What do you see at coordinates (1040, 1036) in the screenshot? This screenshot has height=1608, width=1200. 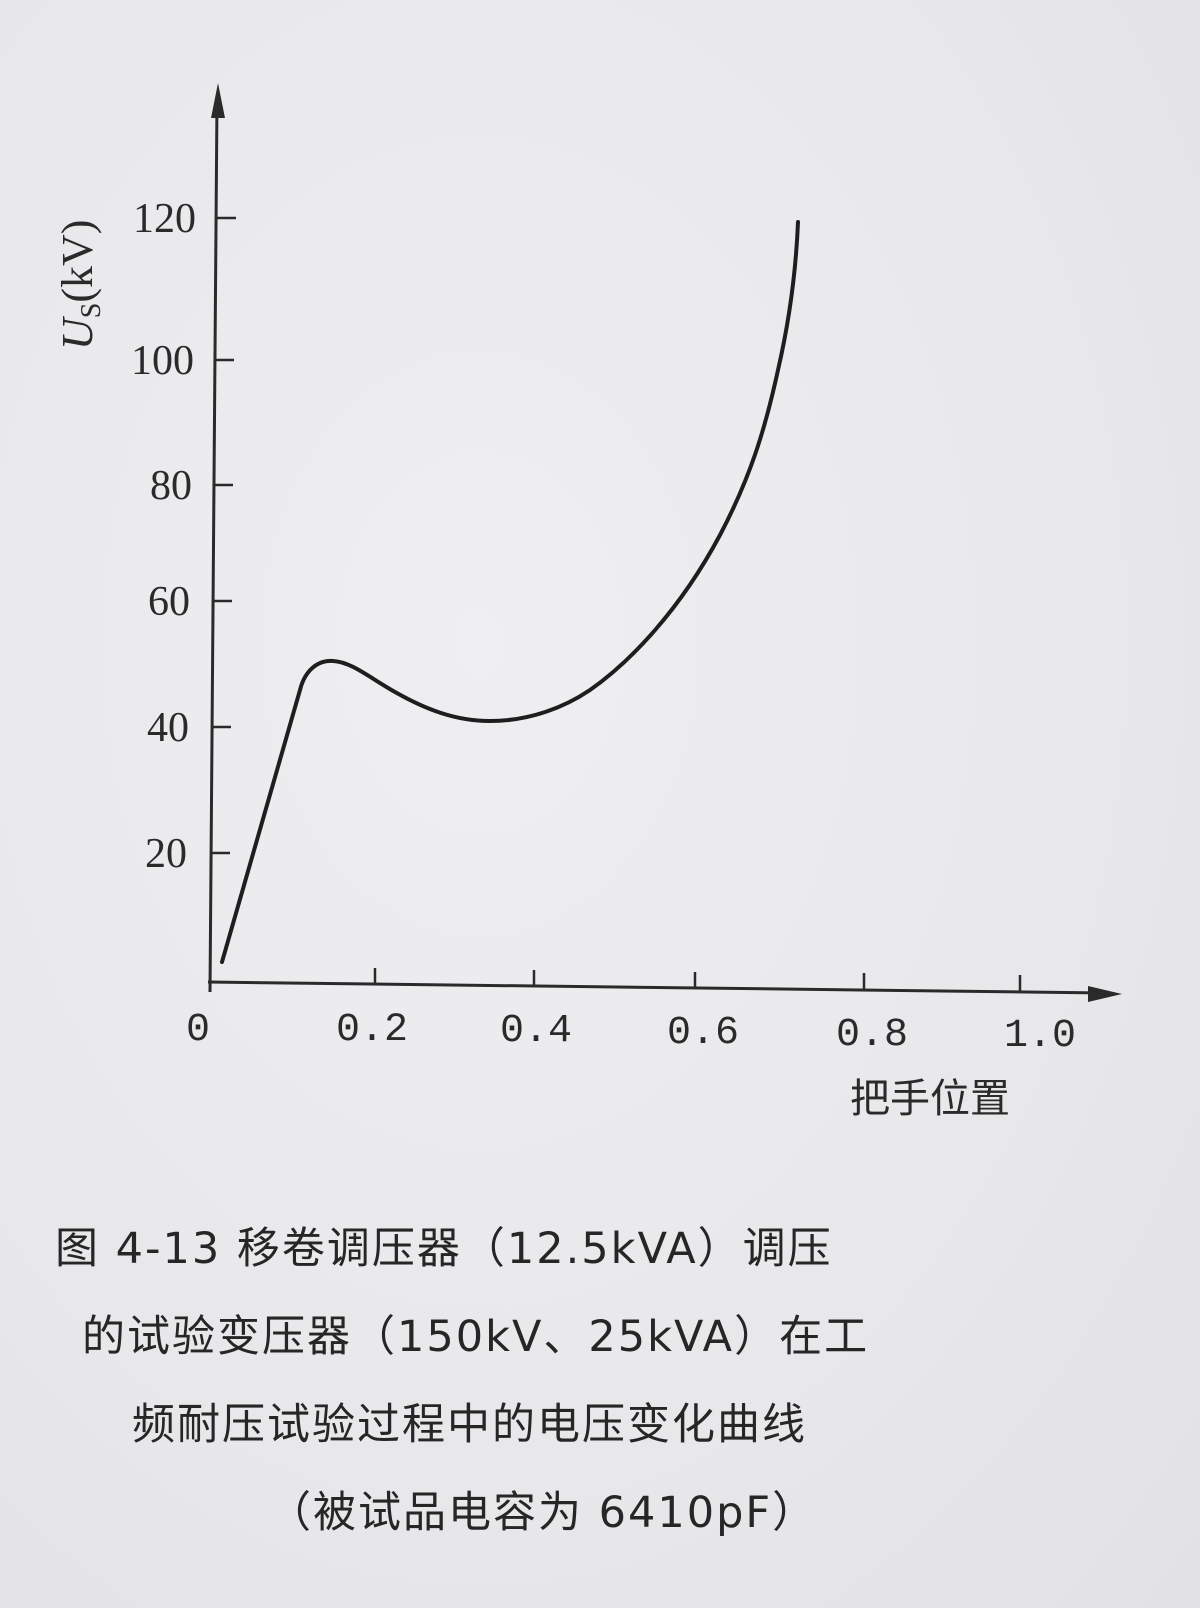 I see `x-tick-label: 1.0` at bounding box center [1040, 1036].